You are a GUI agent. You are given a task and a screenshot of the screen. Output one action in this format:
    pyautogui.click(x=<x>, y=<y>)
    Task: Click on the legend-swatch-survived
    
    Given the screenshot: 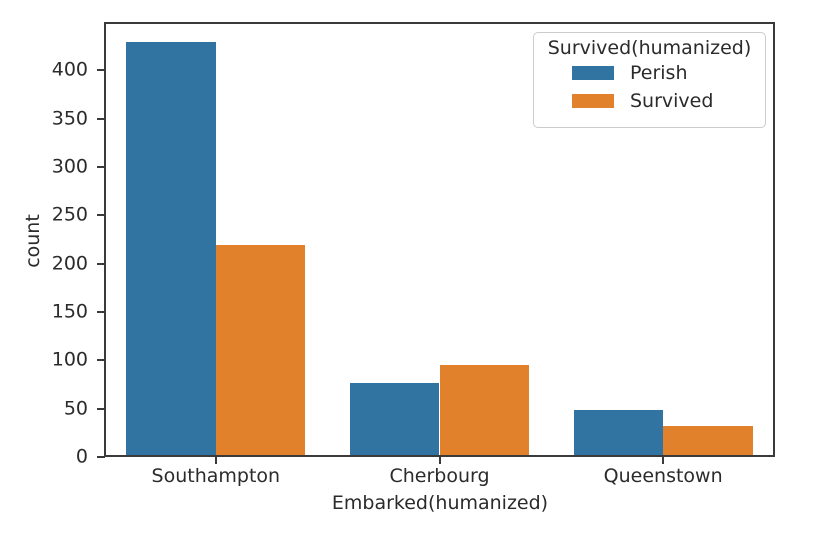 What is the action you would take?
    pyautogui.click(x=593, y=101)
    